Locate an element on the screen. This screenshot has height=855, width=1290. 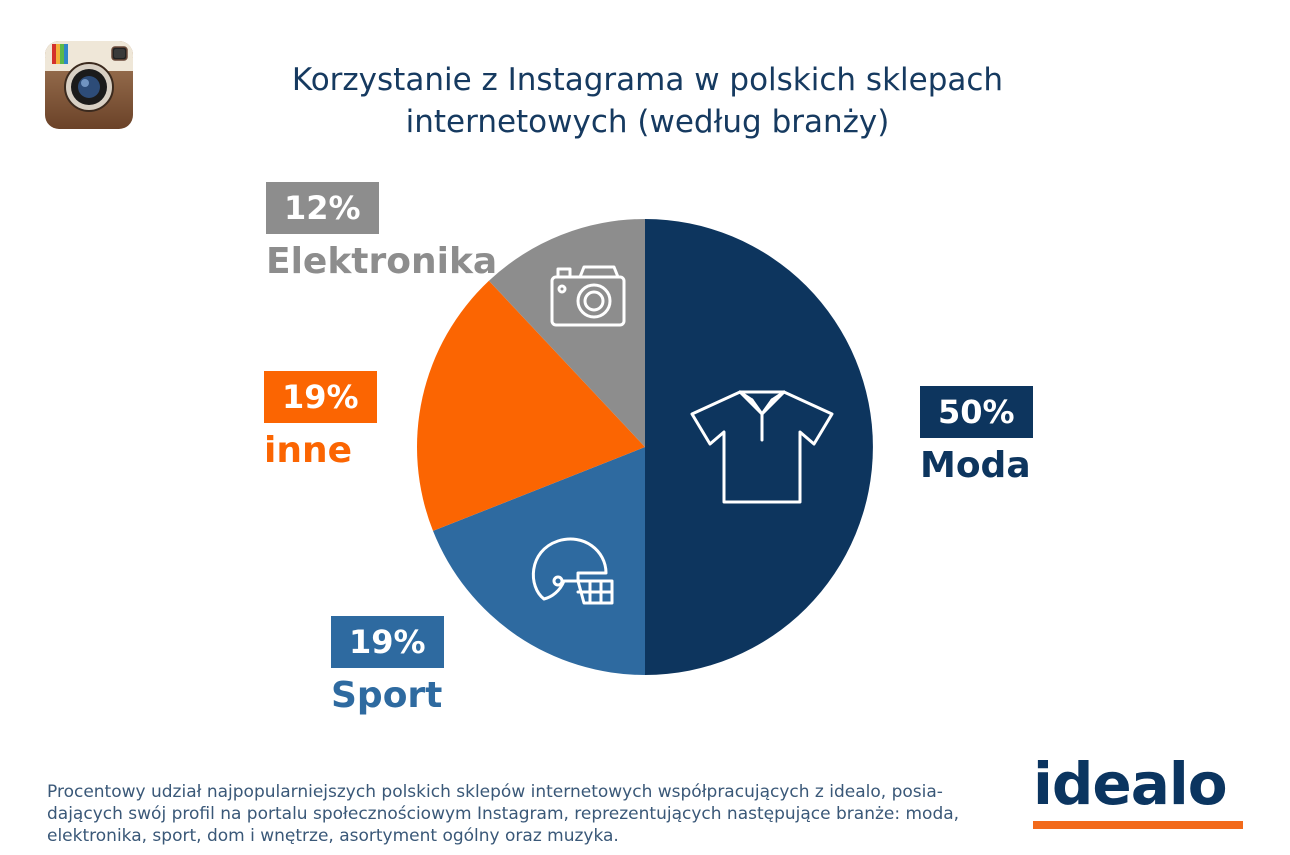
pie-slice-sport is located at coordinates (539, 561).